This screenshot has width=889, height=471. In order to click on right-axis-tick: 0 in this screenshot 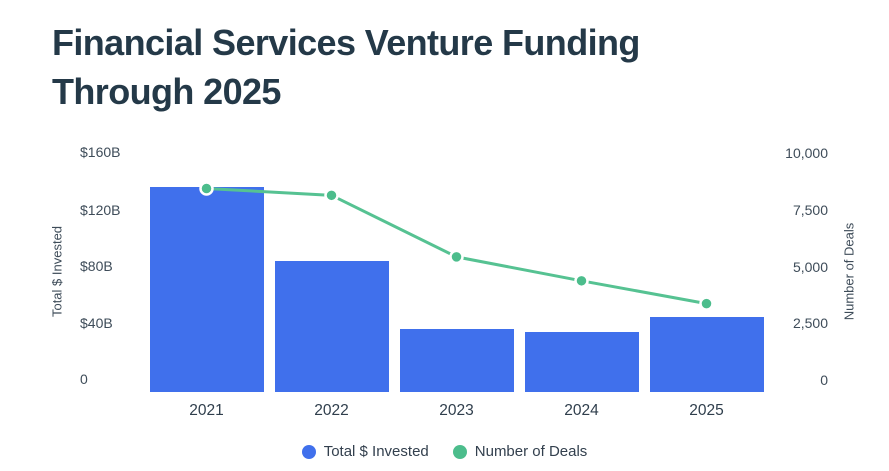, I will do `click(824, 379)`.